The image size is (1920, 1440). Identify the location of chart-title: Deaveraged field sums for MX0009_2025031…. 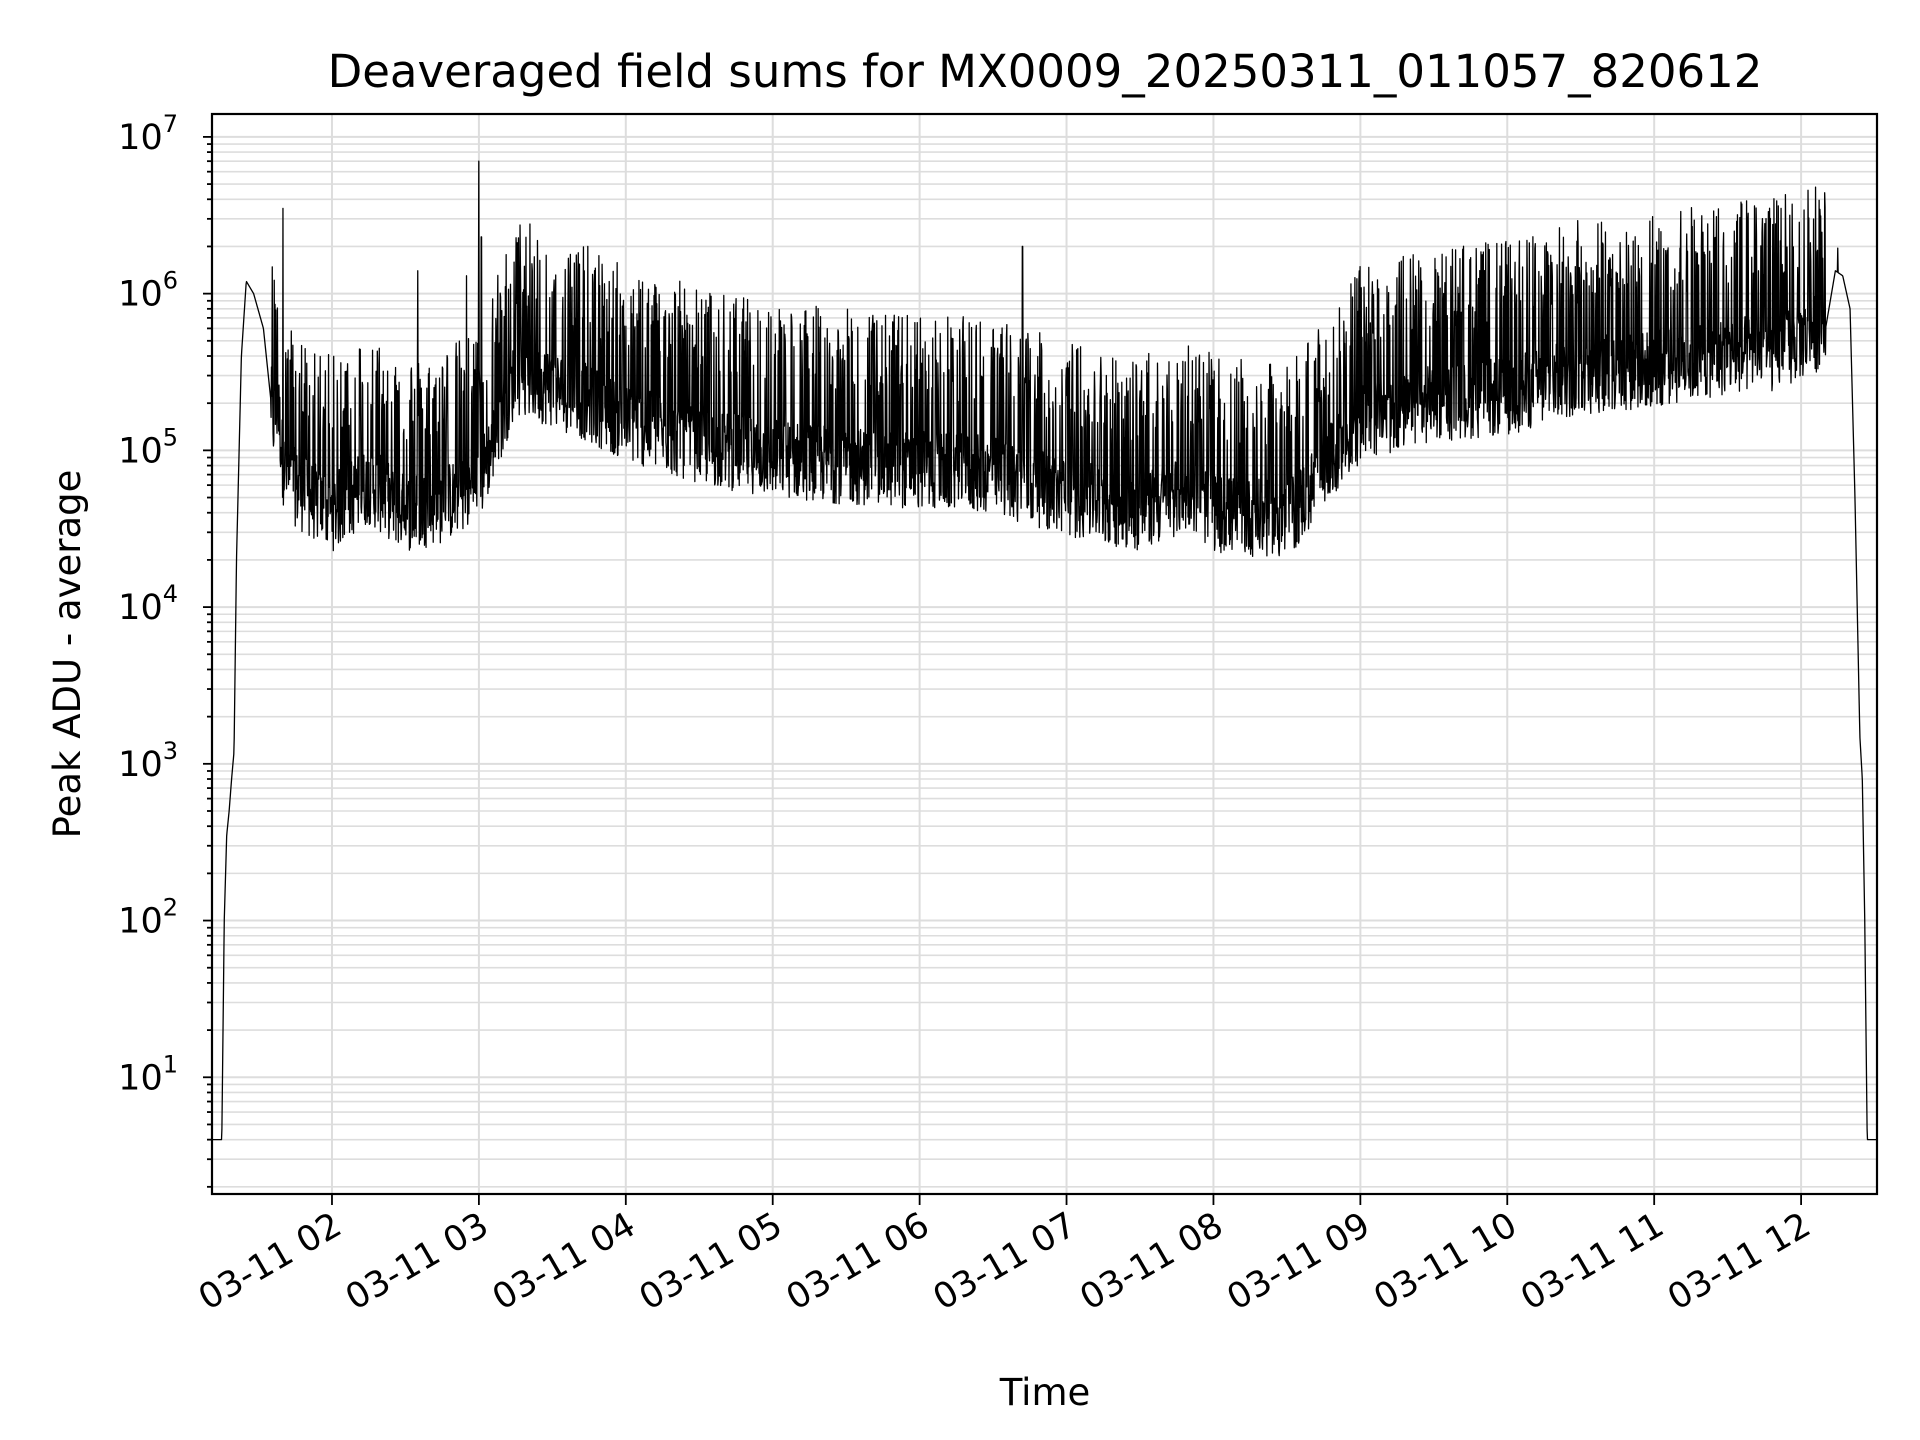
(1045, 71).